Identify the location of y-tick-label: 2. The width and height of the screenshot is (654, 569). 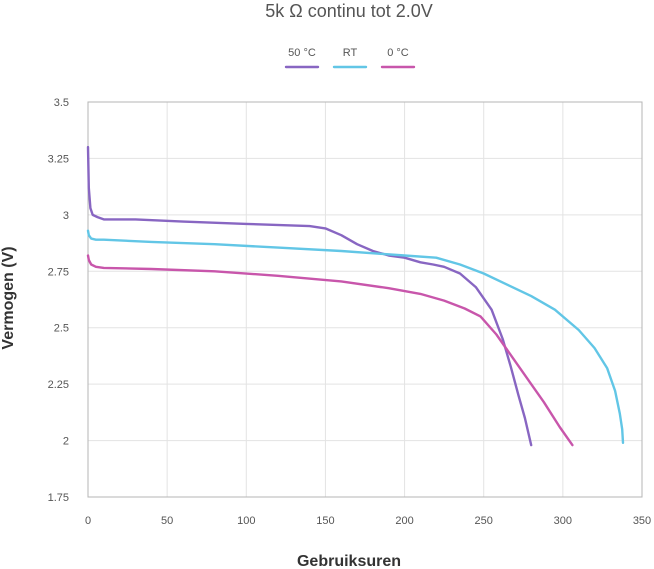
(66, 442).